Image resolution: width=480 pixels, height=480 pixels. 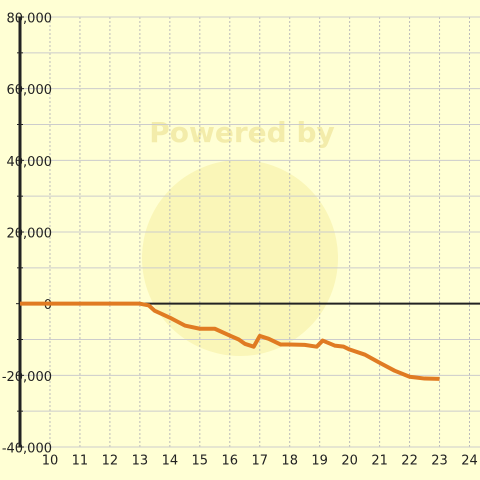 What do you see at coordinates (170, 461) in the screenshot?
I see `x-tick-label: 14` at bounding box center [170, 461].